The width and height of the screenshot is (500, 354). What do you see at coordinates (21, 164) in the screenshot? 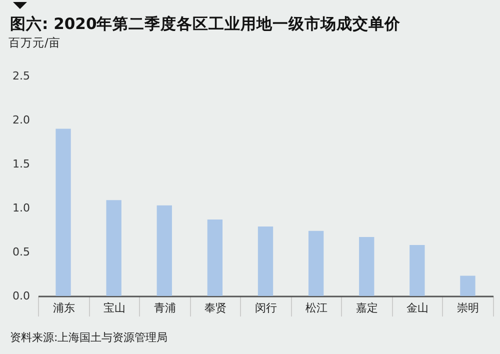
I see `y-tick-label: 1.5` at bounding box center [21, 164].